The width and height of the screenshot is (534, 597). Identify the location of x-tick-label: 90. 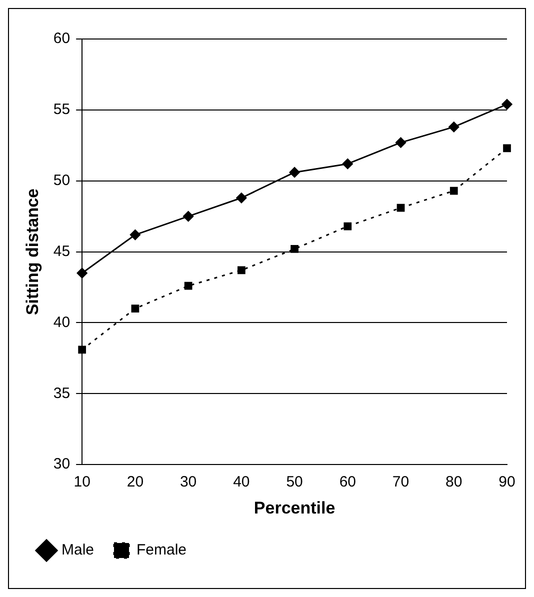
(507, 482).